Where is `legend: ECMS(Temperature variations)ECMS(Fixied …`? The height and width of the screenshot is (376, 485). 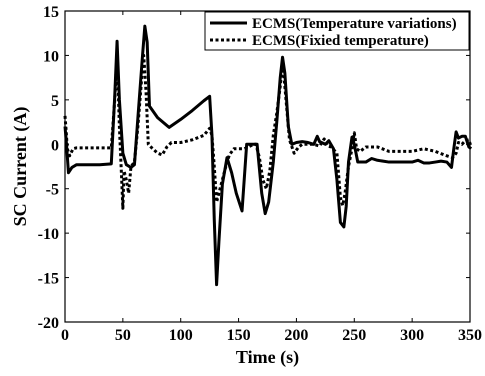
legend: ECMS(Temperature variations)ECMS(Fixied … is located at coordinates (337, 31).